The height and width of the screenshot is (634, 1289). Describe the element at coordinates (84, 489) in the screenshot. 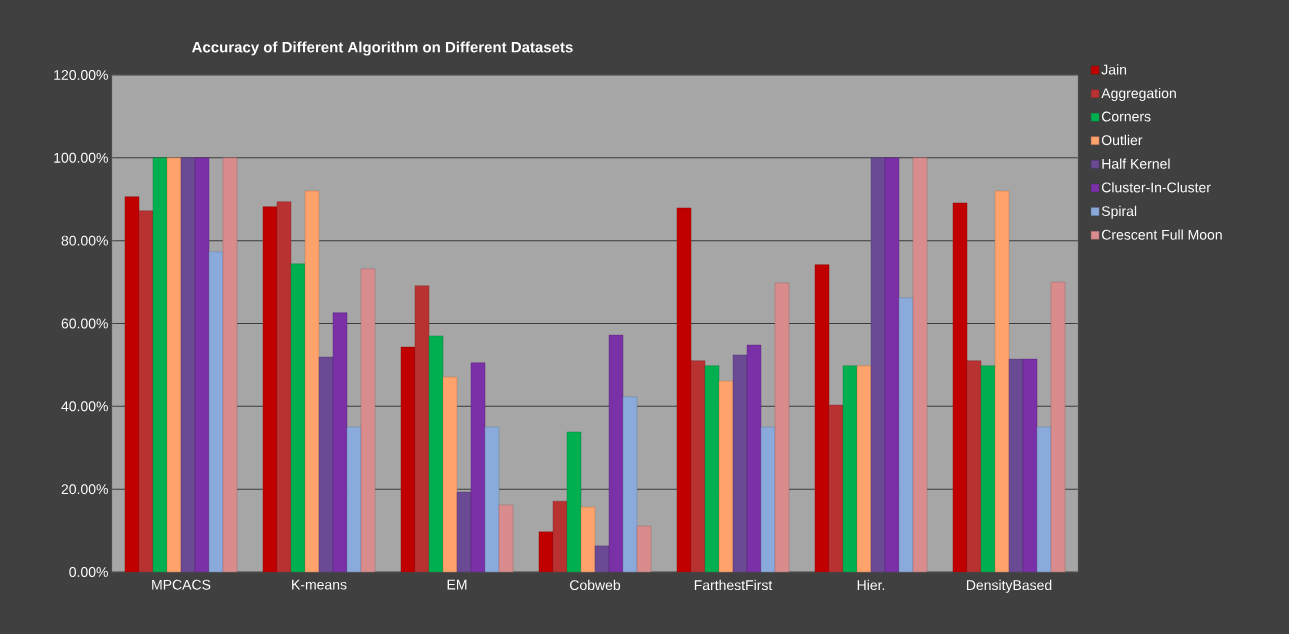

I see `y-tick-label: 20.00%` at that location.